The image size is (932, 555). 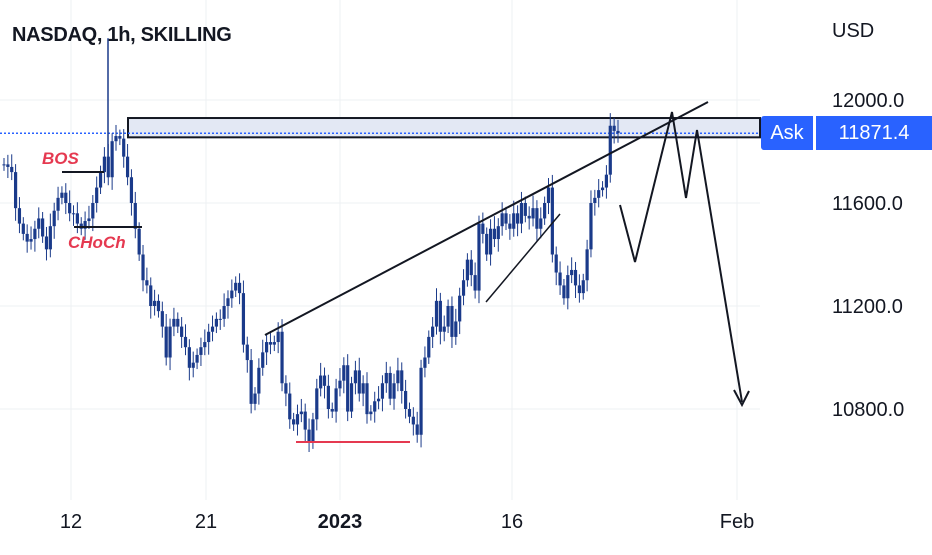 What do you see at coordinates (867, 204) in the screenshot?
I see `y-tick-label: 11600.0` at bounding box center [867, 204].